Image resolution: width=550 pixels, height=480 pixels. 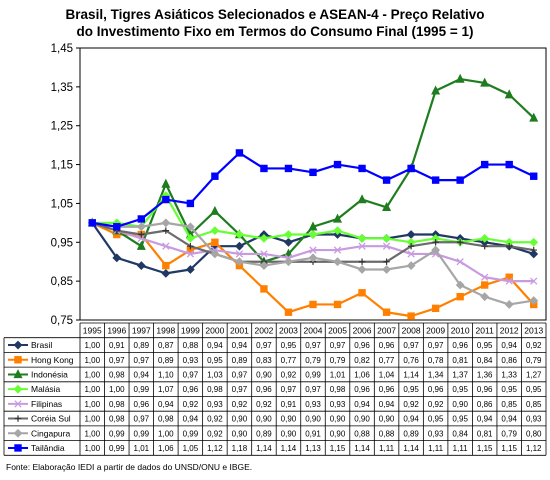 What do you see at coordinates (534, 404) in the screenshot?
I see `table-cell: 0,85` at bounding box center [534, 404].